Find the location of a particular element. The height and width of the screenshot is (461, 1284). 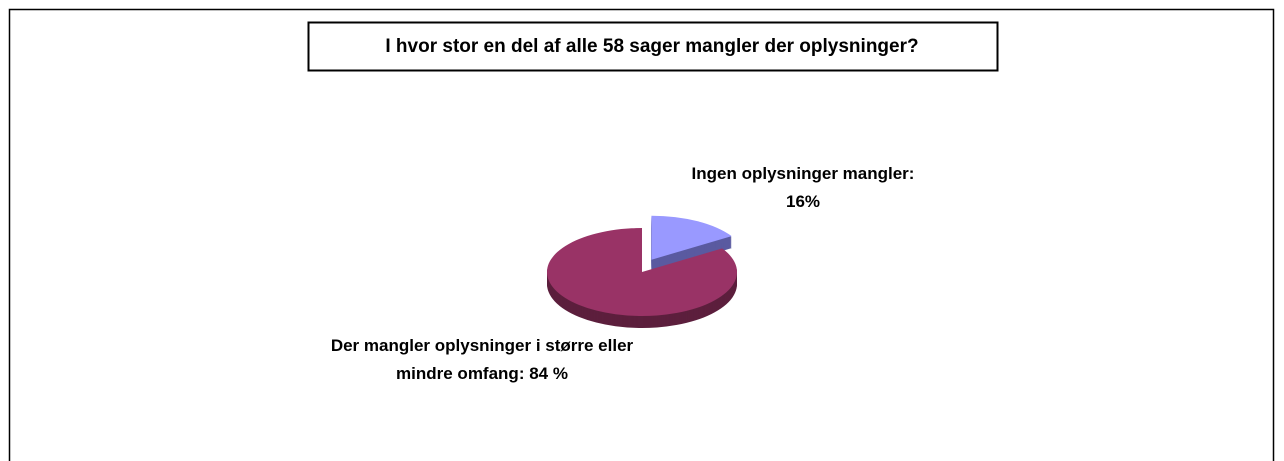

title-box is located at coordinates (653, 46).